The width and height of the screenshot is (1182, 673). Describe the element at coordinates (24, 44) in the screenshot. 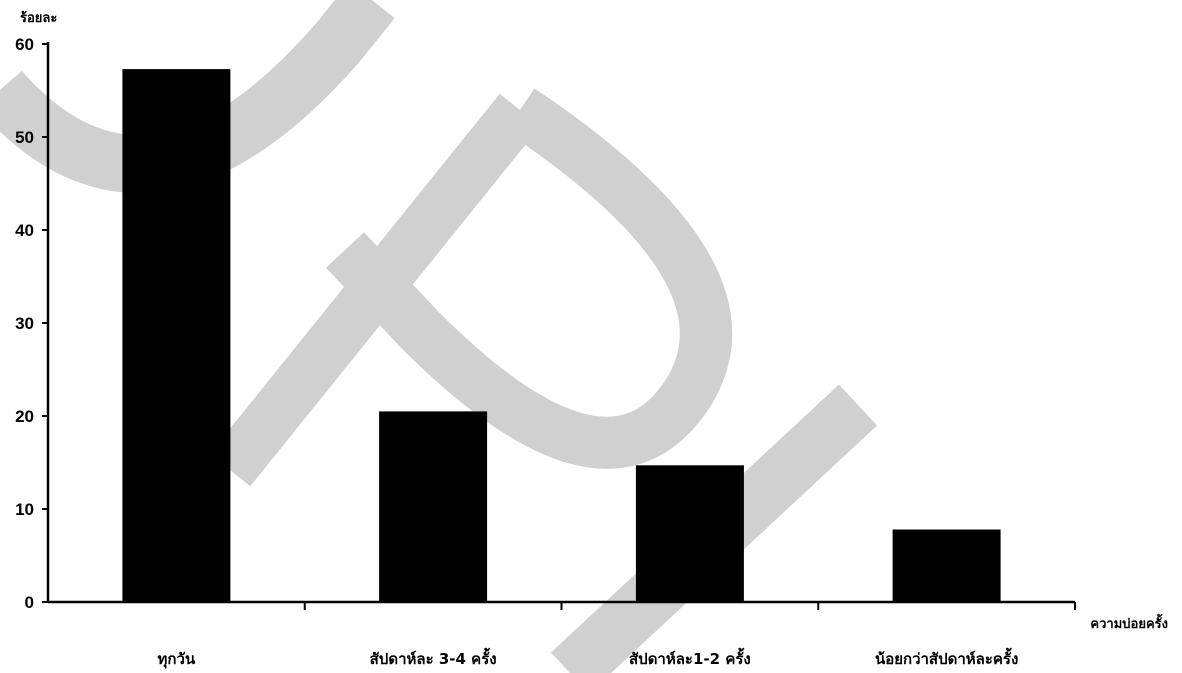

I see `y-tick-label: 60` at that location.